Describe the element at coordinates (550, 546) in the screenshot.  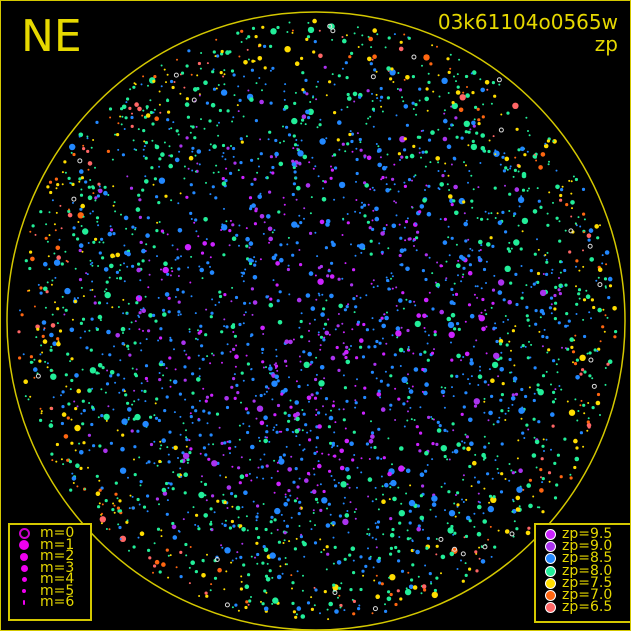
I see `zp-color-icon` at that location.